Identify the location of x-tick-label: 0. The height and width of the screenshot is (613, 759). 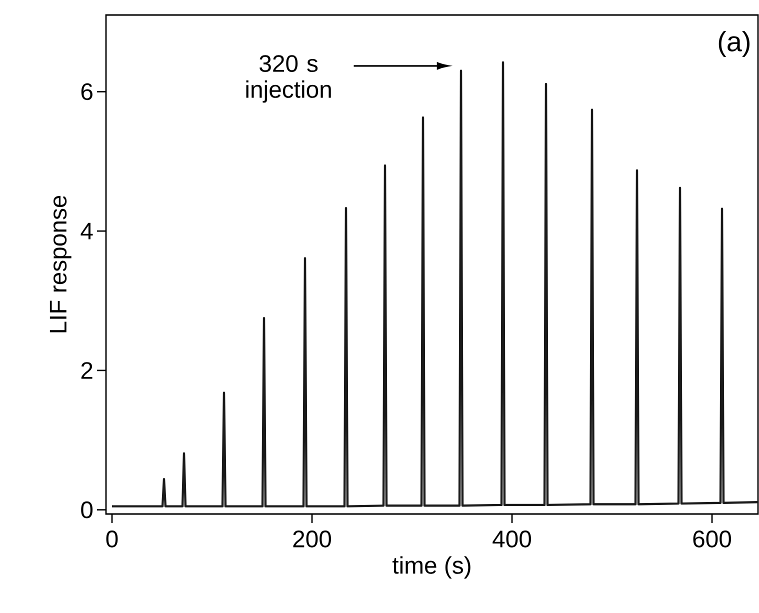
(112, 539).